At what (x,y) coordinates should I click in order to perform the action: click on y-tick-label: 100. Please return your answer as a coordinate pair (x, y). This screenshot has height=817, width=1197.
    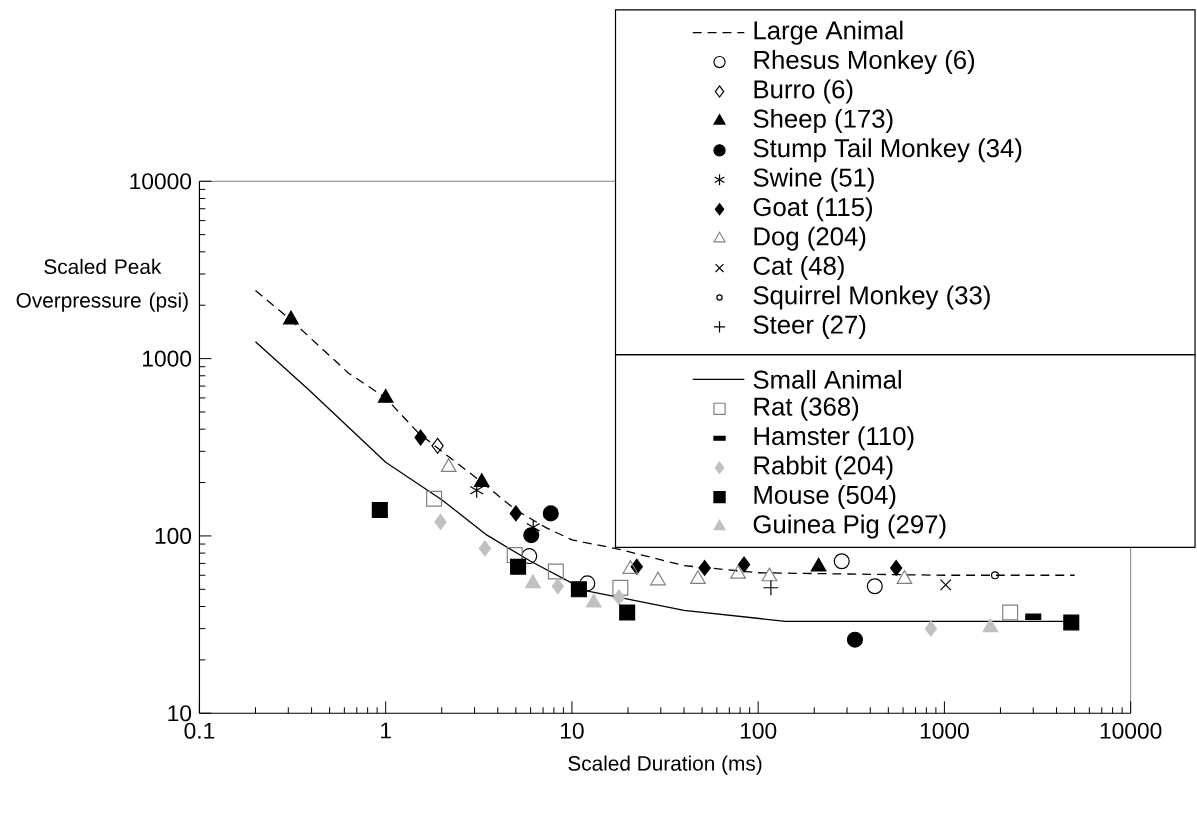
    Looking at the image, I should click on (173, 535).